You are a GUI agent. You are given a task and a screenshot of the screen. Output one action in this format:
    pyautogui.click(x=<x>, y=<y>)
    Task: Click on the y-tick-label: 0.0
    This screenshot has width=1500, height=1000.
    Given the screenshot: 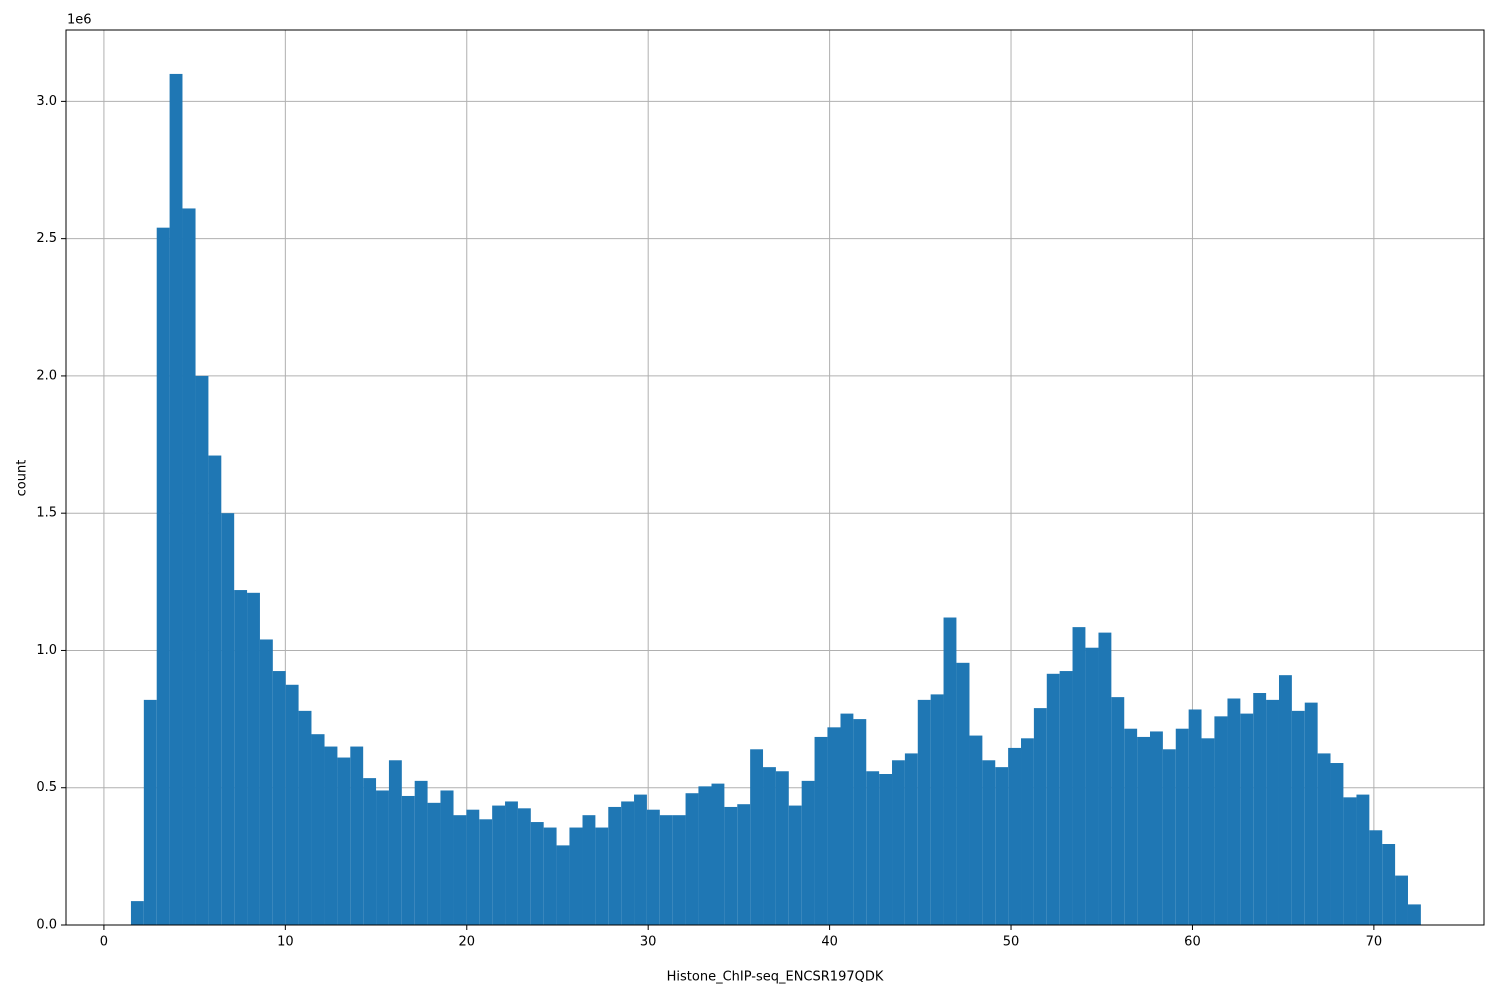 What is the action you would take?
    pyautogui.click(x=46, y=925)
    